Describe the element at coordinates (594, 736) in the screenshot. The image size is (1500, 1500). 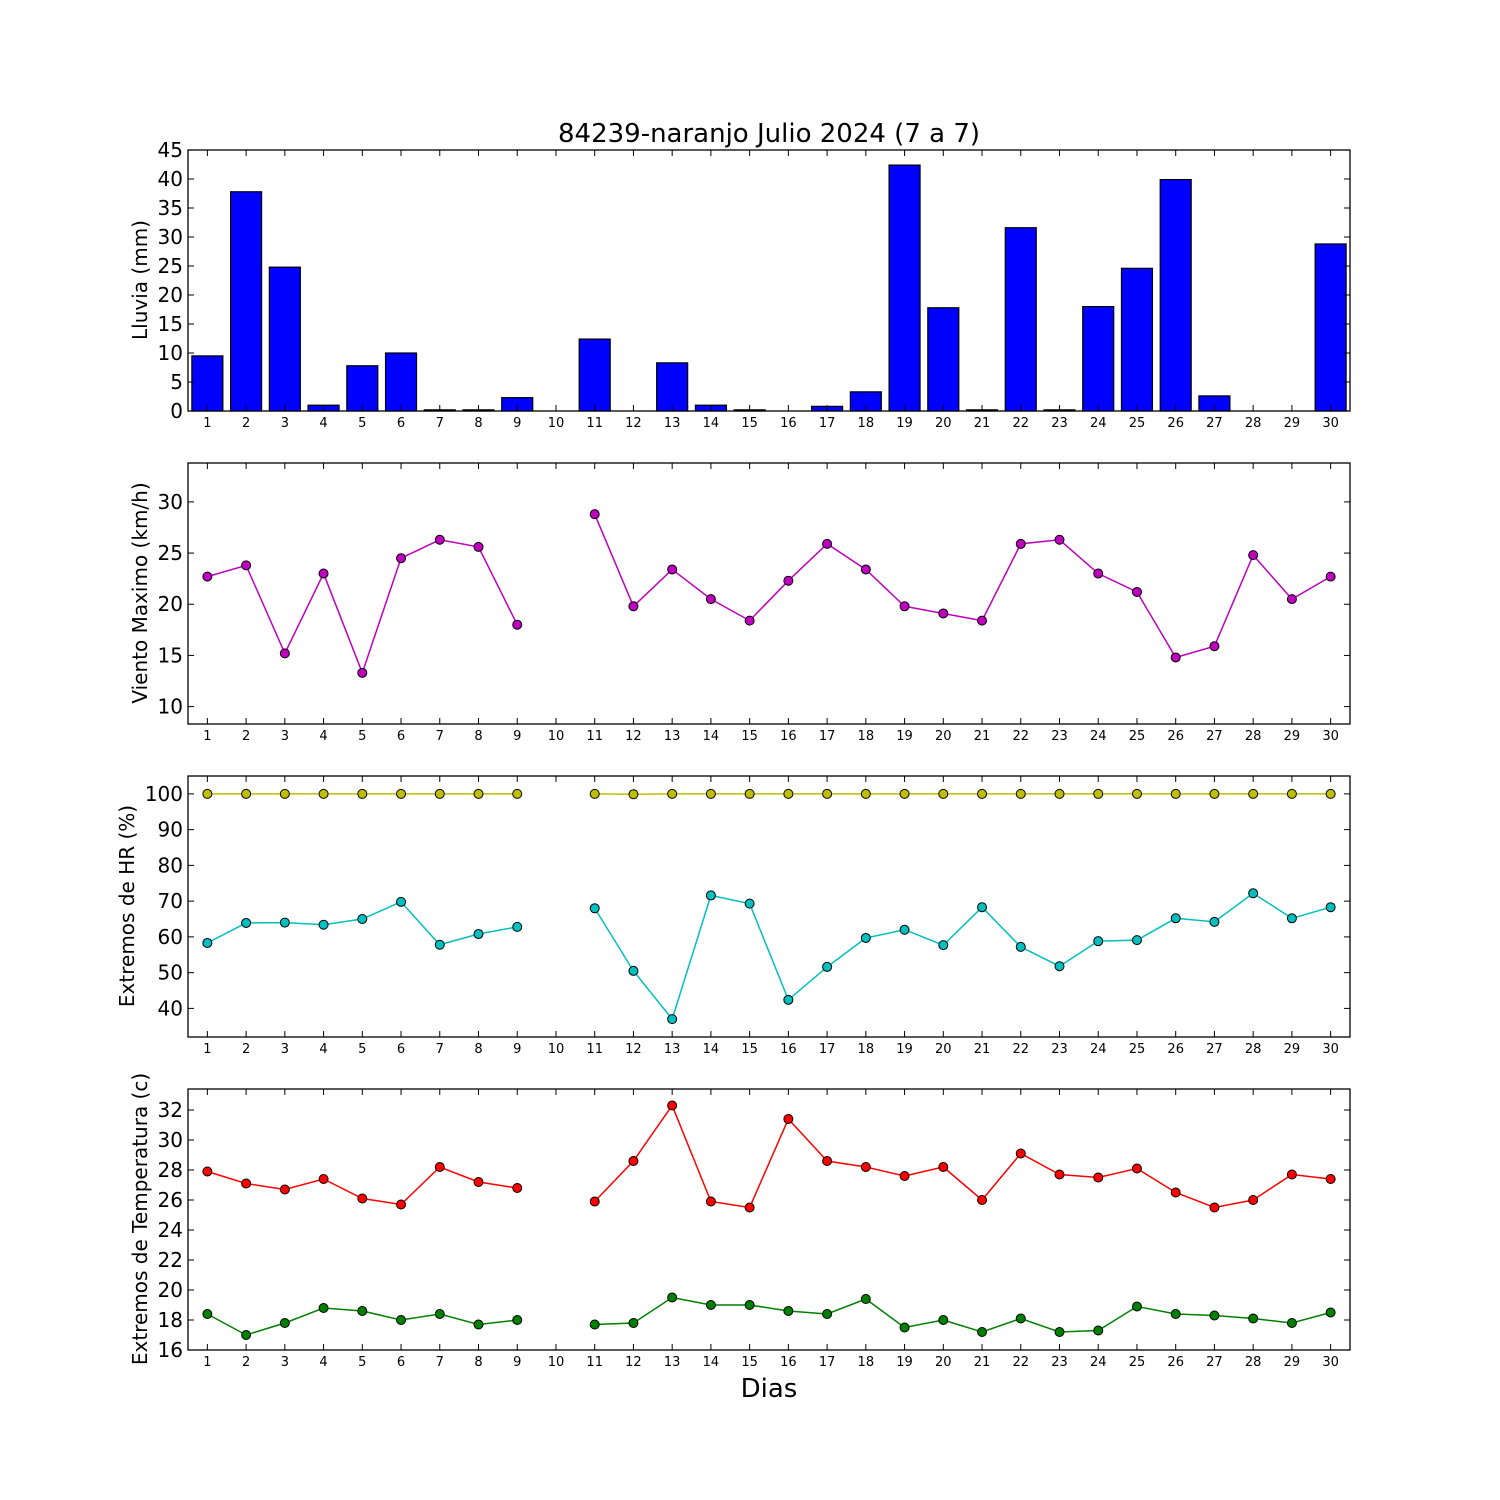
I see `x-tick-label: 11` at that location.